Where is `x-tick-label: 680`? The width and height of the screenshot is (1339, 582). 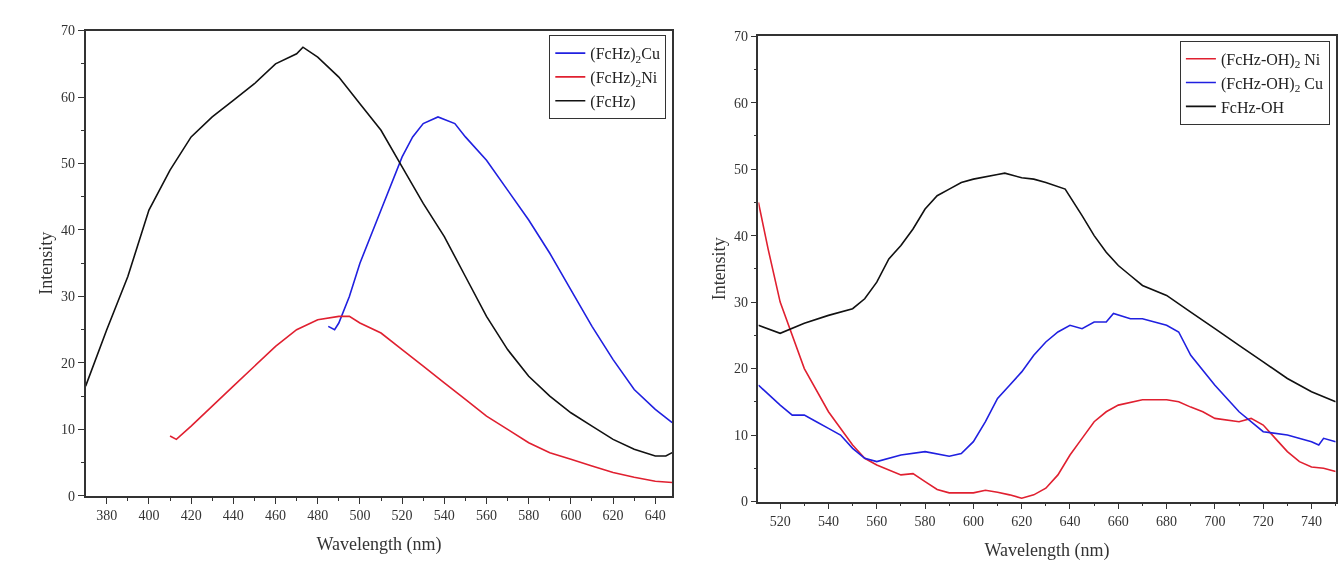
x-tick-label: 680 is located at coordinates (1167, 522).